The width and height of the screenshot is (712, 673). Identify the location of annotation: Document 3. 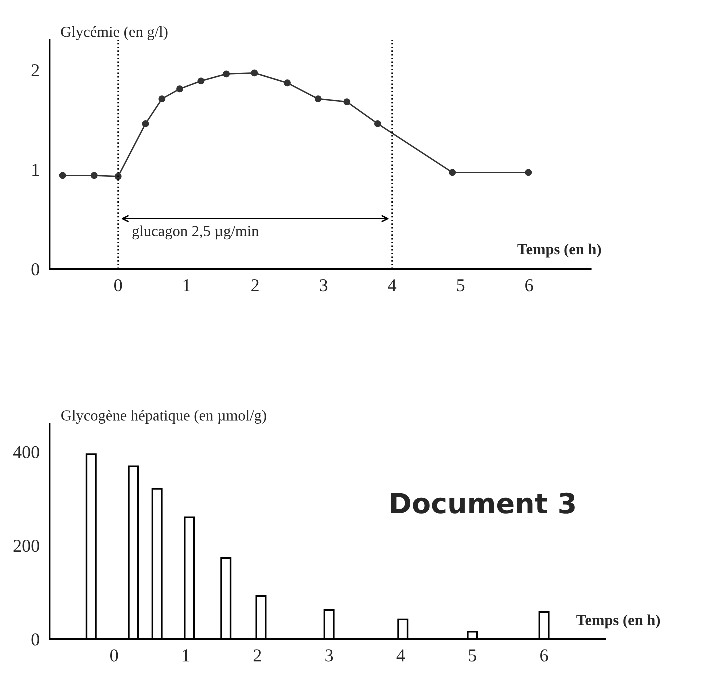
(483, 503).